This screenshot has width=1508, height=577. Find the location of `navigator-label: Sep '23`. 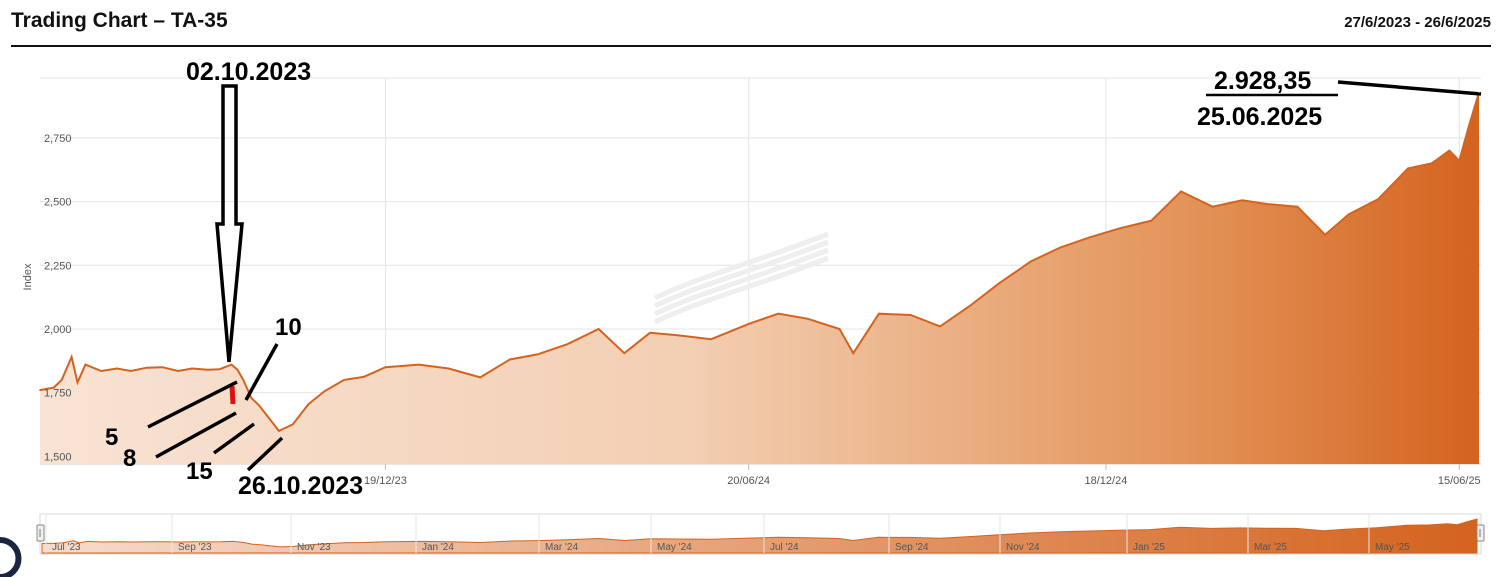

navigator-label: Sep '23 is located at coordinates (195, 547).